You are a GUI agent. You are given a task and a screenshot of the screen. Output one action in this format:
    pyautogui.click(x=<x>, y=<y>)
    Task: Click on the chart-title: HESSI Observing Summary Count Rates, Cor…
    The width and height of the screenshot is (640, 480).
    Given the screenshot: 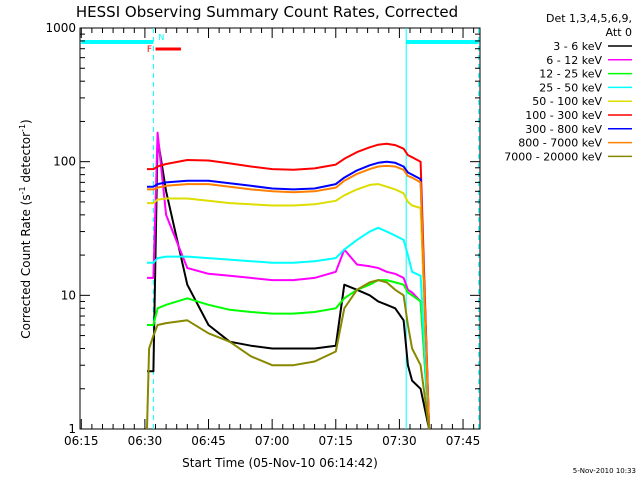 What is the action you would take?
    pyautogui.click(x=267, y=12)
    